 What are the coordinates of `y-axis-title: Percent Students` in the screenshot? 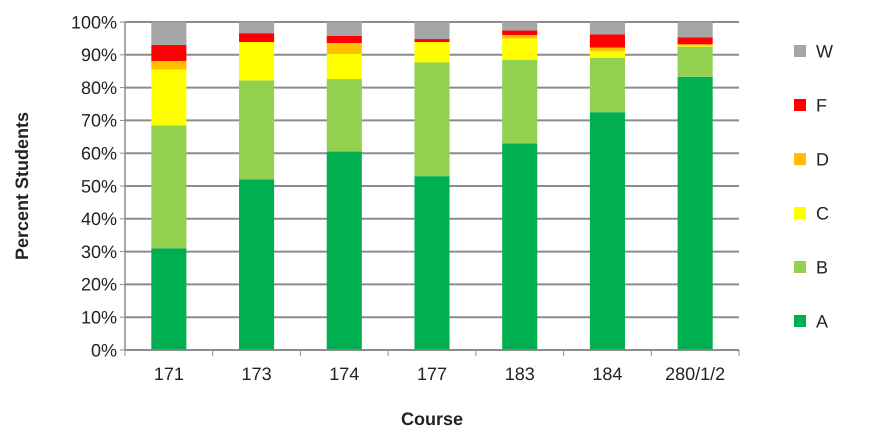 It's located at (22, 186).